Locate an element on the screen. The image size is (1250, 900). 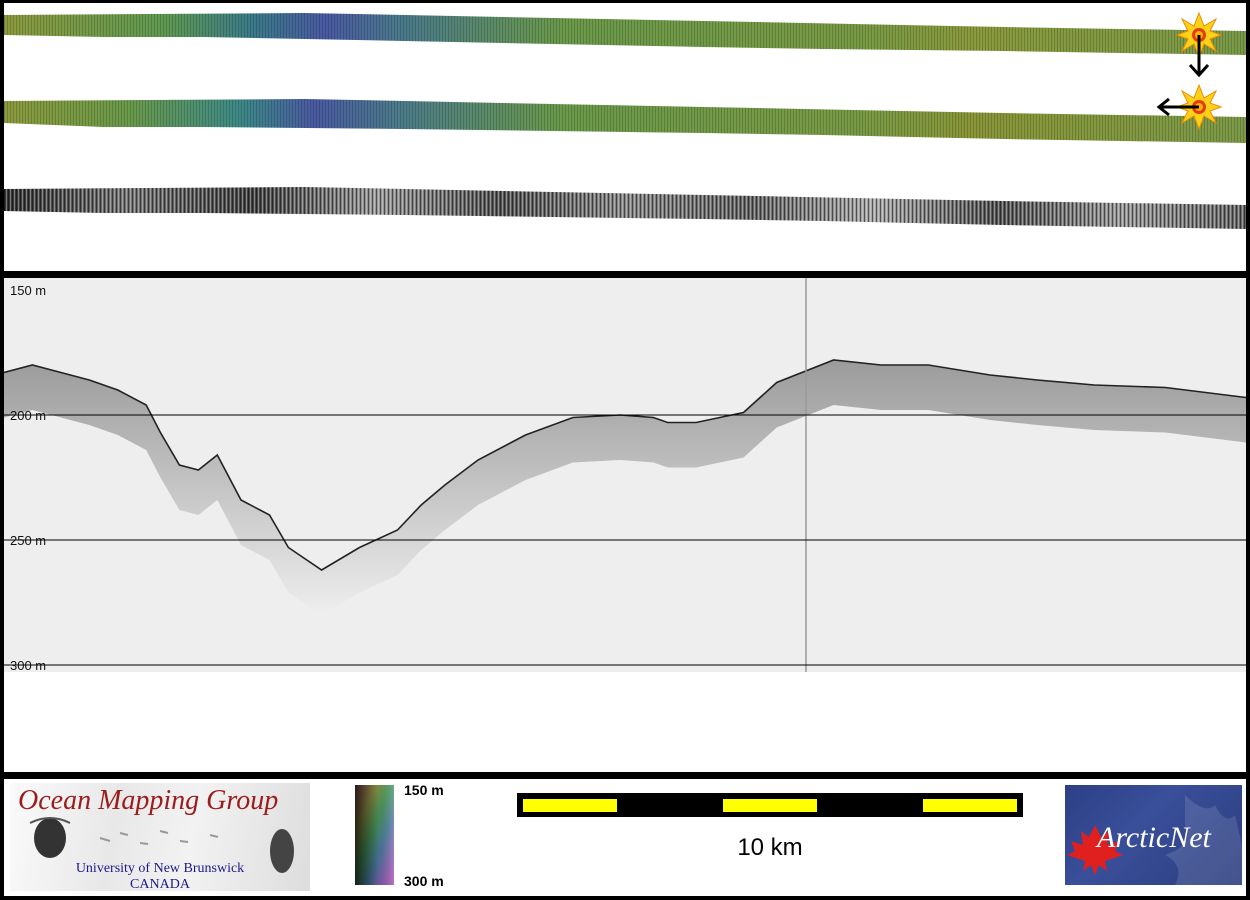
depth-tick-300: 300 m is located at coordinates (28, 665).